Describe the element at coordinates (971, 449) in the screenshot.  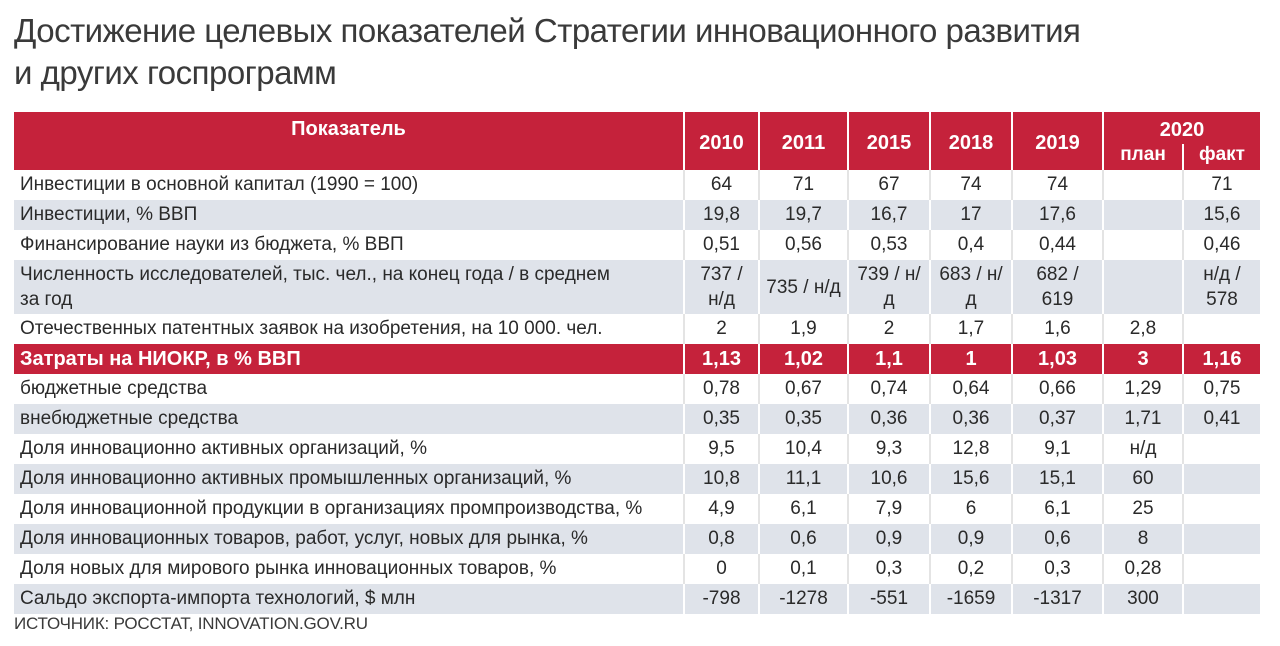
I see `cell-2018: 12,8` at that location.